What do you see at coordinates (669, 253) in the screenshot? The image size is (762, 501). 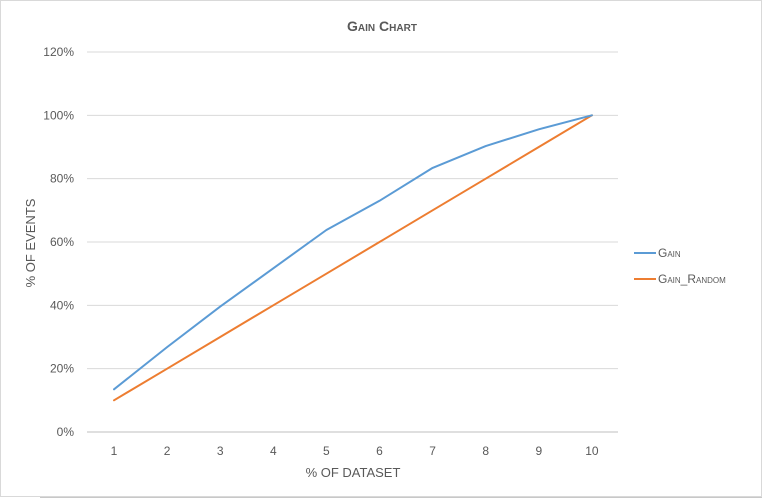 I see `legend-label: Gain` at bounding box center [669, 253].